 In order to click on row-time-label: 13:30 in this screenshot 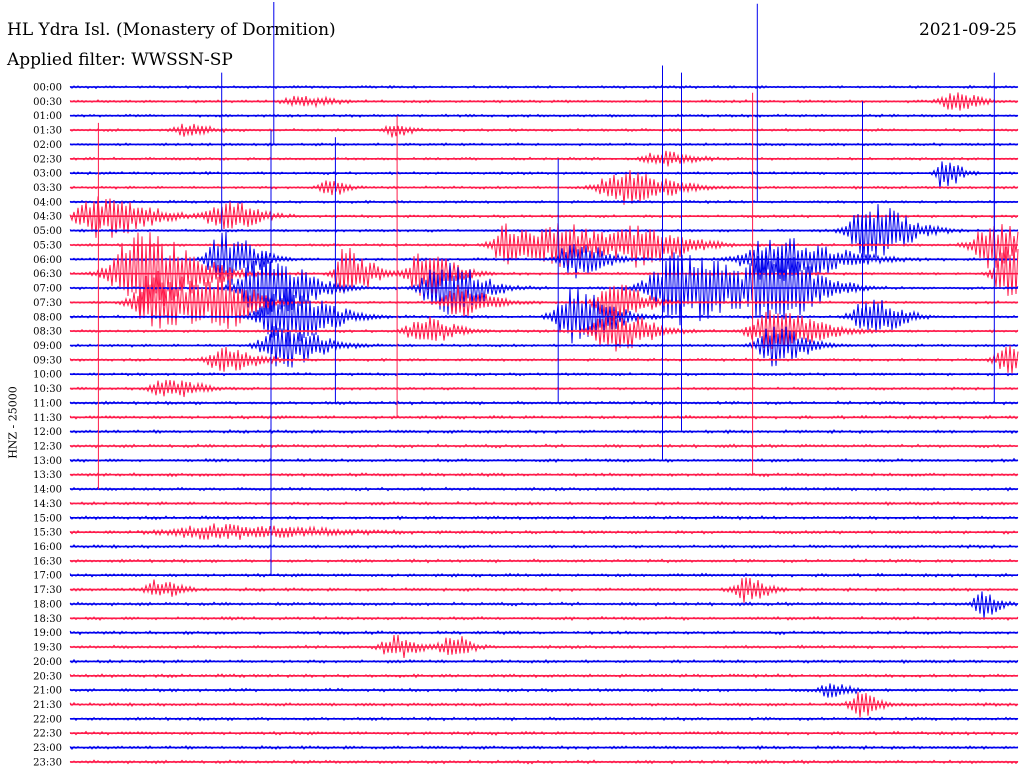, I will do `click(47, 475)`.